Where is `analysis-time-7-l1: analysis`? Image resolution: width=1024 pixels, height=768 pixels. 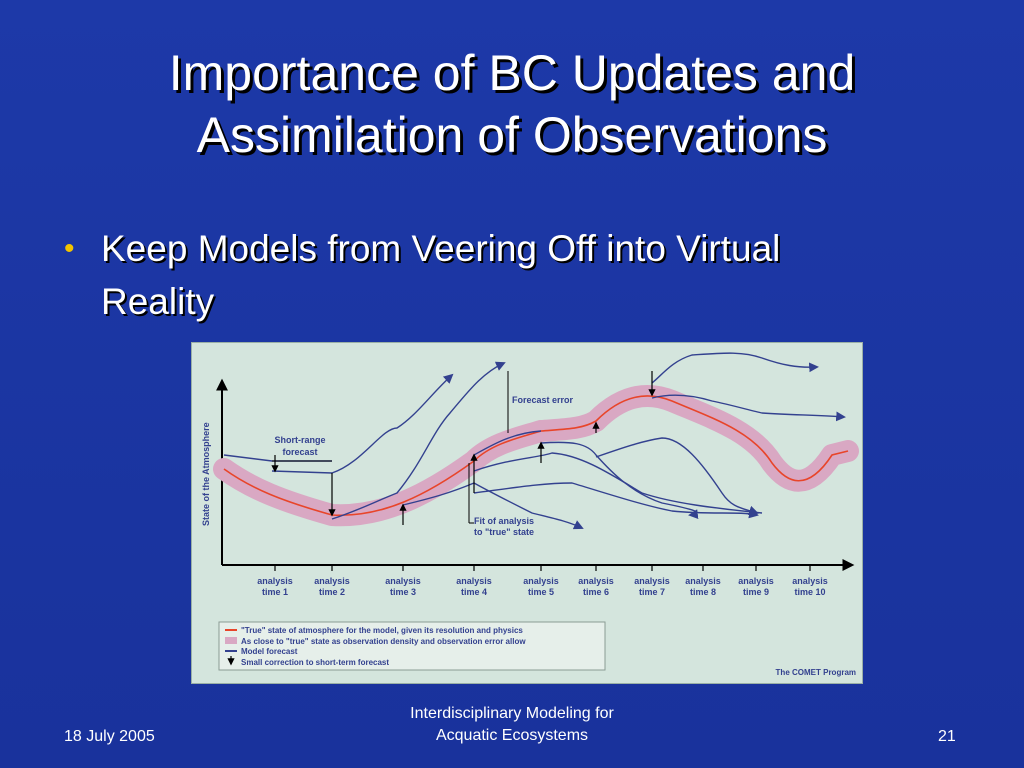
analysis-time-7-l1: analysis is located at coordinates (652, 581).